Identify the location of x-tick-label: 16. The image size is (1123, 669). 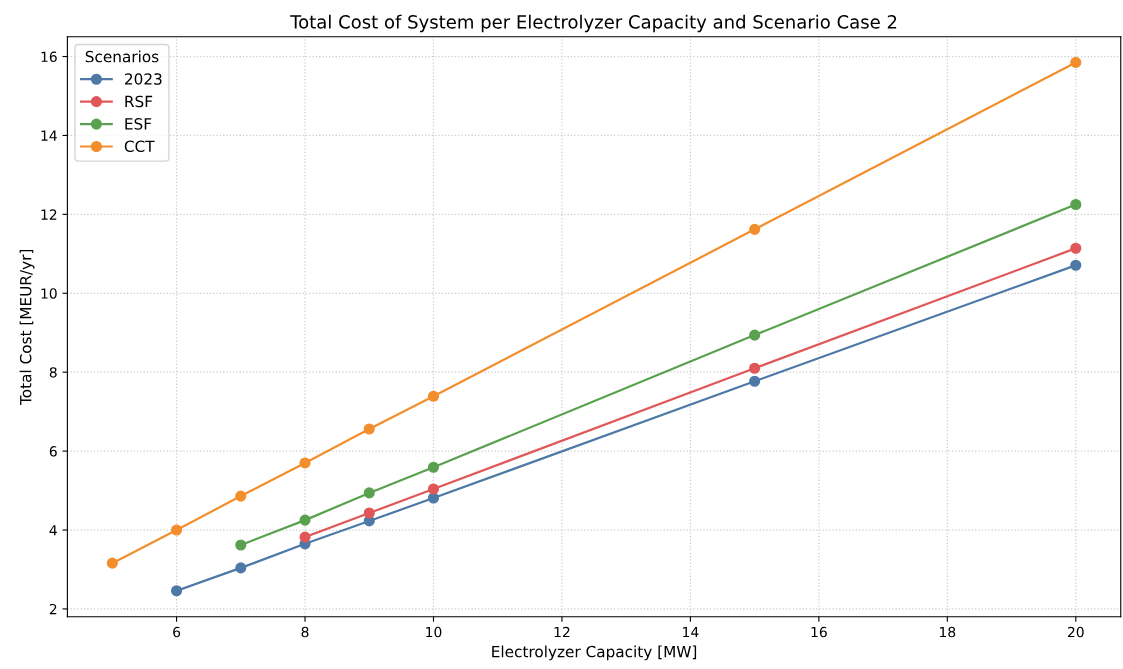
(819, 632).